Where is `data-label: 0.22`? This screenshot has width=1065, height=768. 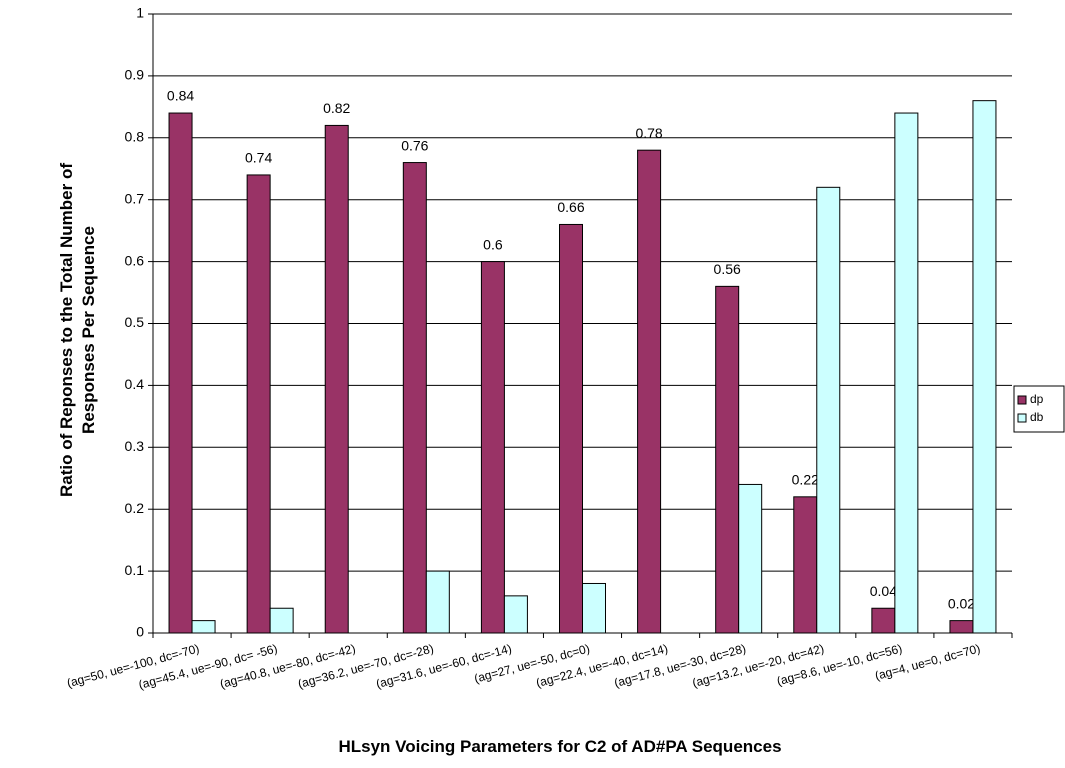
data-label: 0.22 is located at coordinates (805, 480).